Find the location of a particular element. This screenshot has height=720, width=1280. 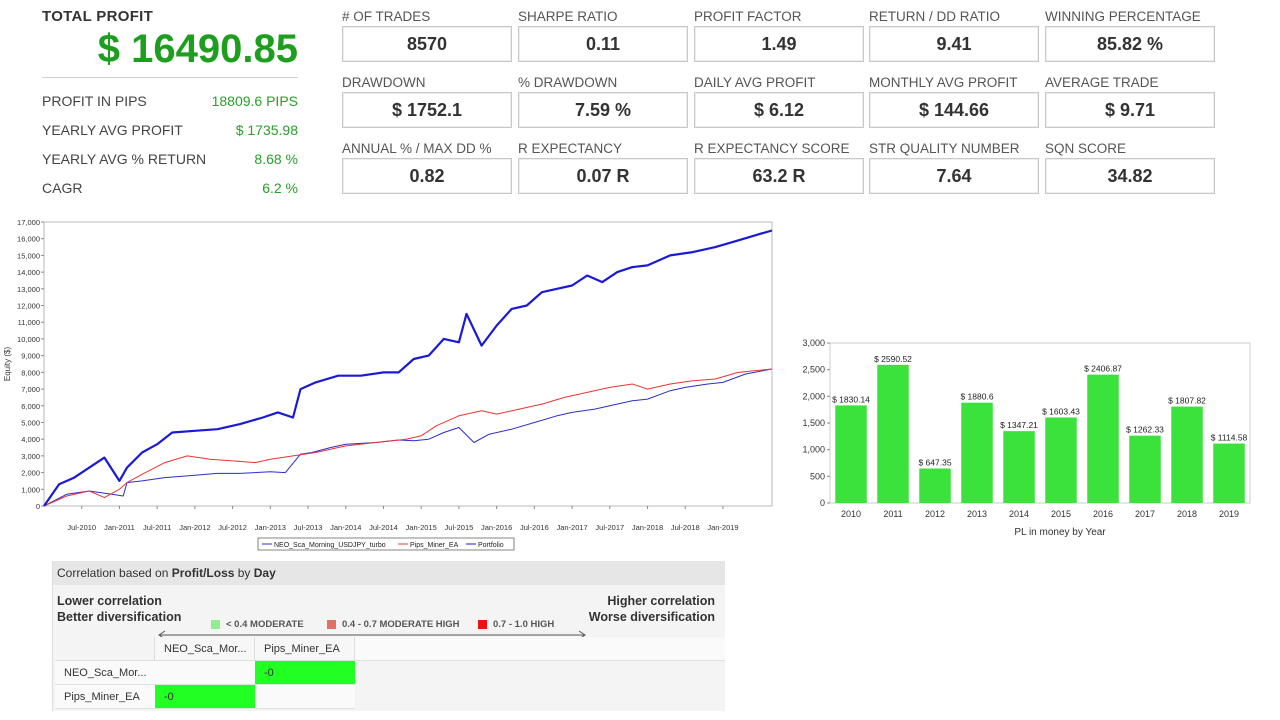

x-tick-label: Jan-2018 is located at coordinates (647, 527).